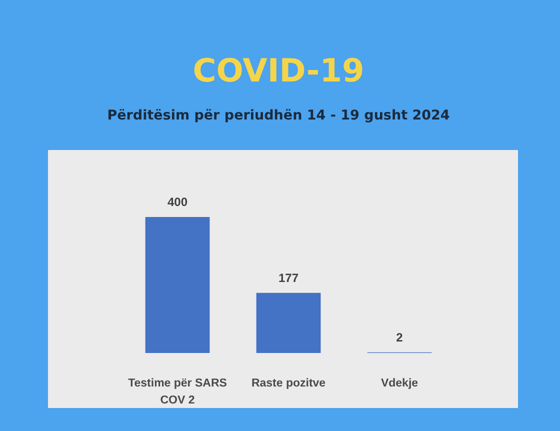 This screenshot has width=560, height=431. I want to click on x-tick-label: Testime për SARS COV 2, so click(178, 392).